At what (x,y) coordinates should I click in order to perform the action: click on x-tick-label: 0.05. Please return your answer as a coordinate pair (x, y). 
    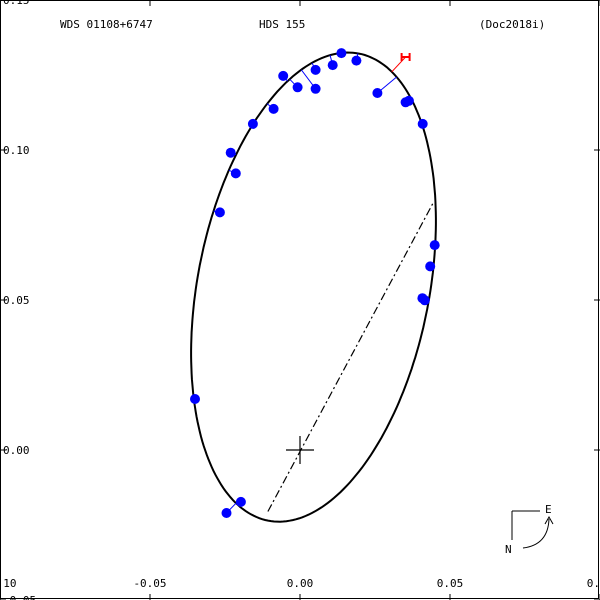
    Looking at the image, I should click on (450, 583).